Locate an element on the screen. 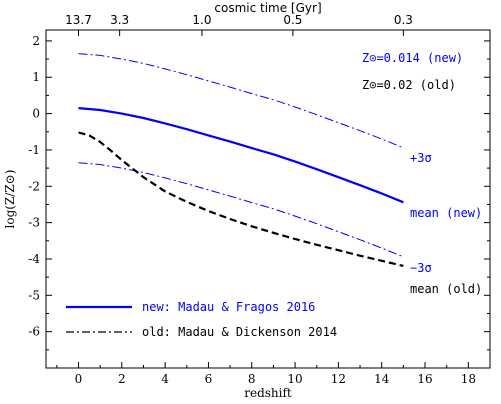  zsun-old-note: Z⊙=0.02 (old) is located at coordinates (409, 85).